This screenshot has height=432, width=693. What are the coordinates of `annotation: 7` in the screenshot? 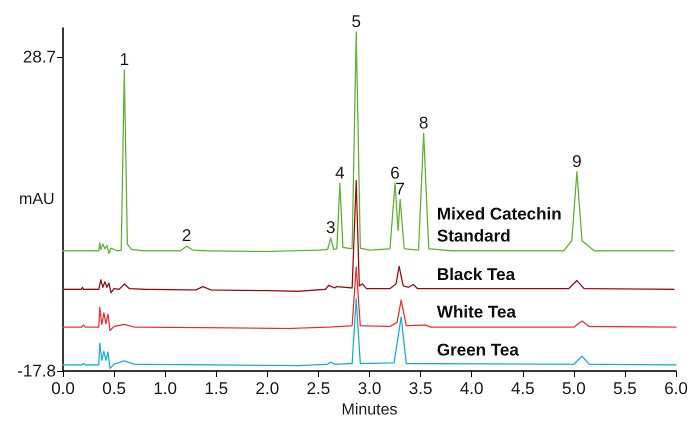 It's located at (400, 189).